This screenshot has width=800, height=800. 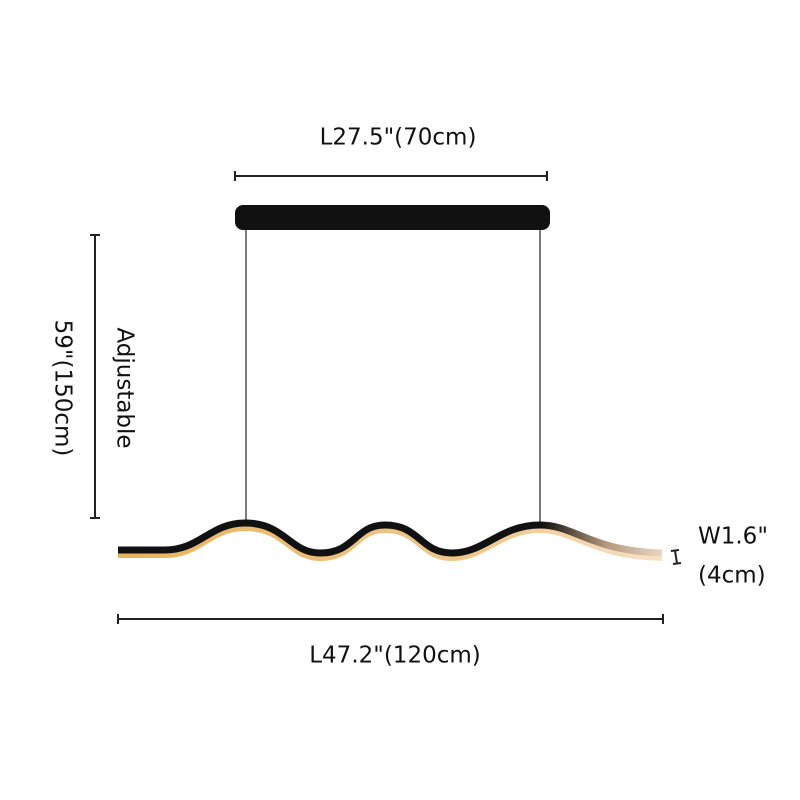 I want to click on drop-length-label: 59"(150cm), so click(x=63, y=388).